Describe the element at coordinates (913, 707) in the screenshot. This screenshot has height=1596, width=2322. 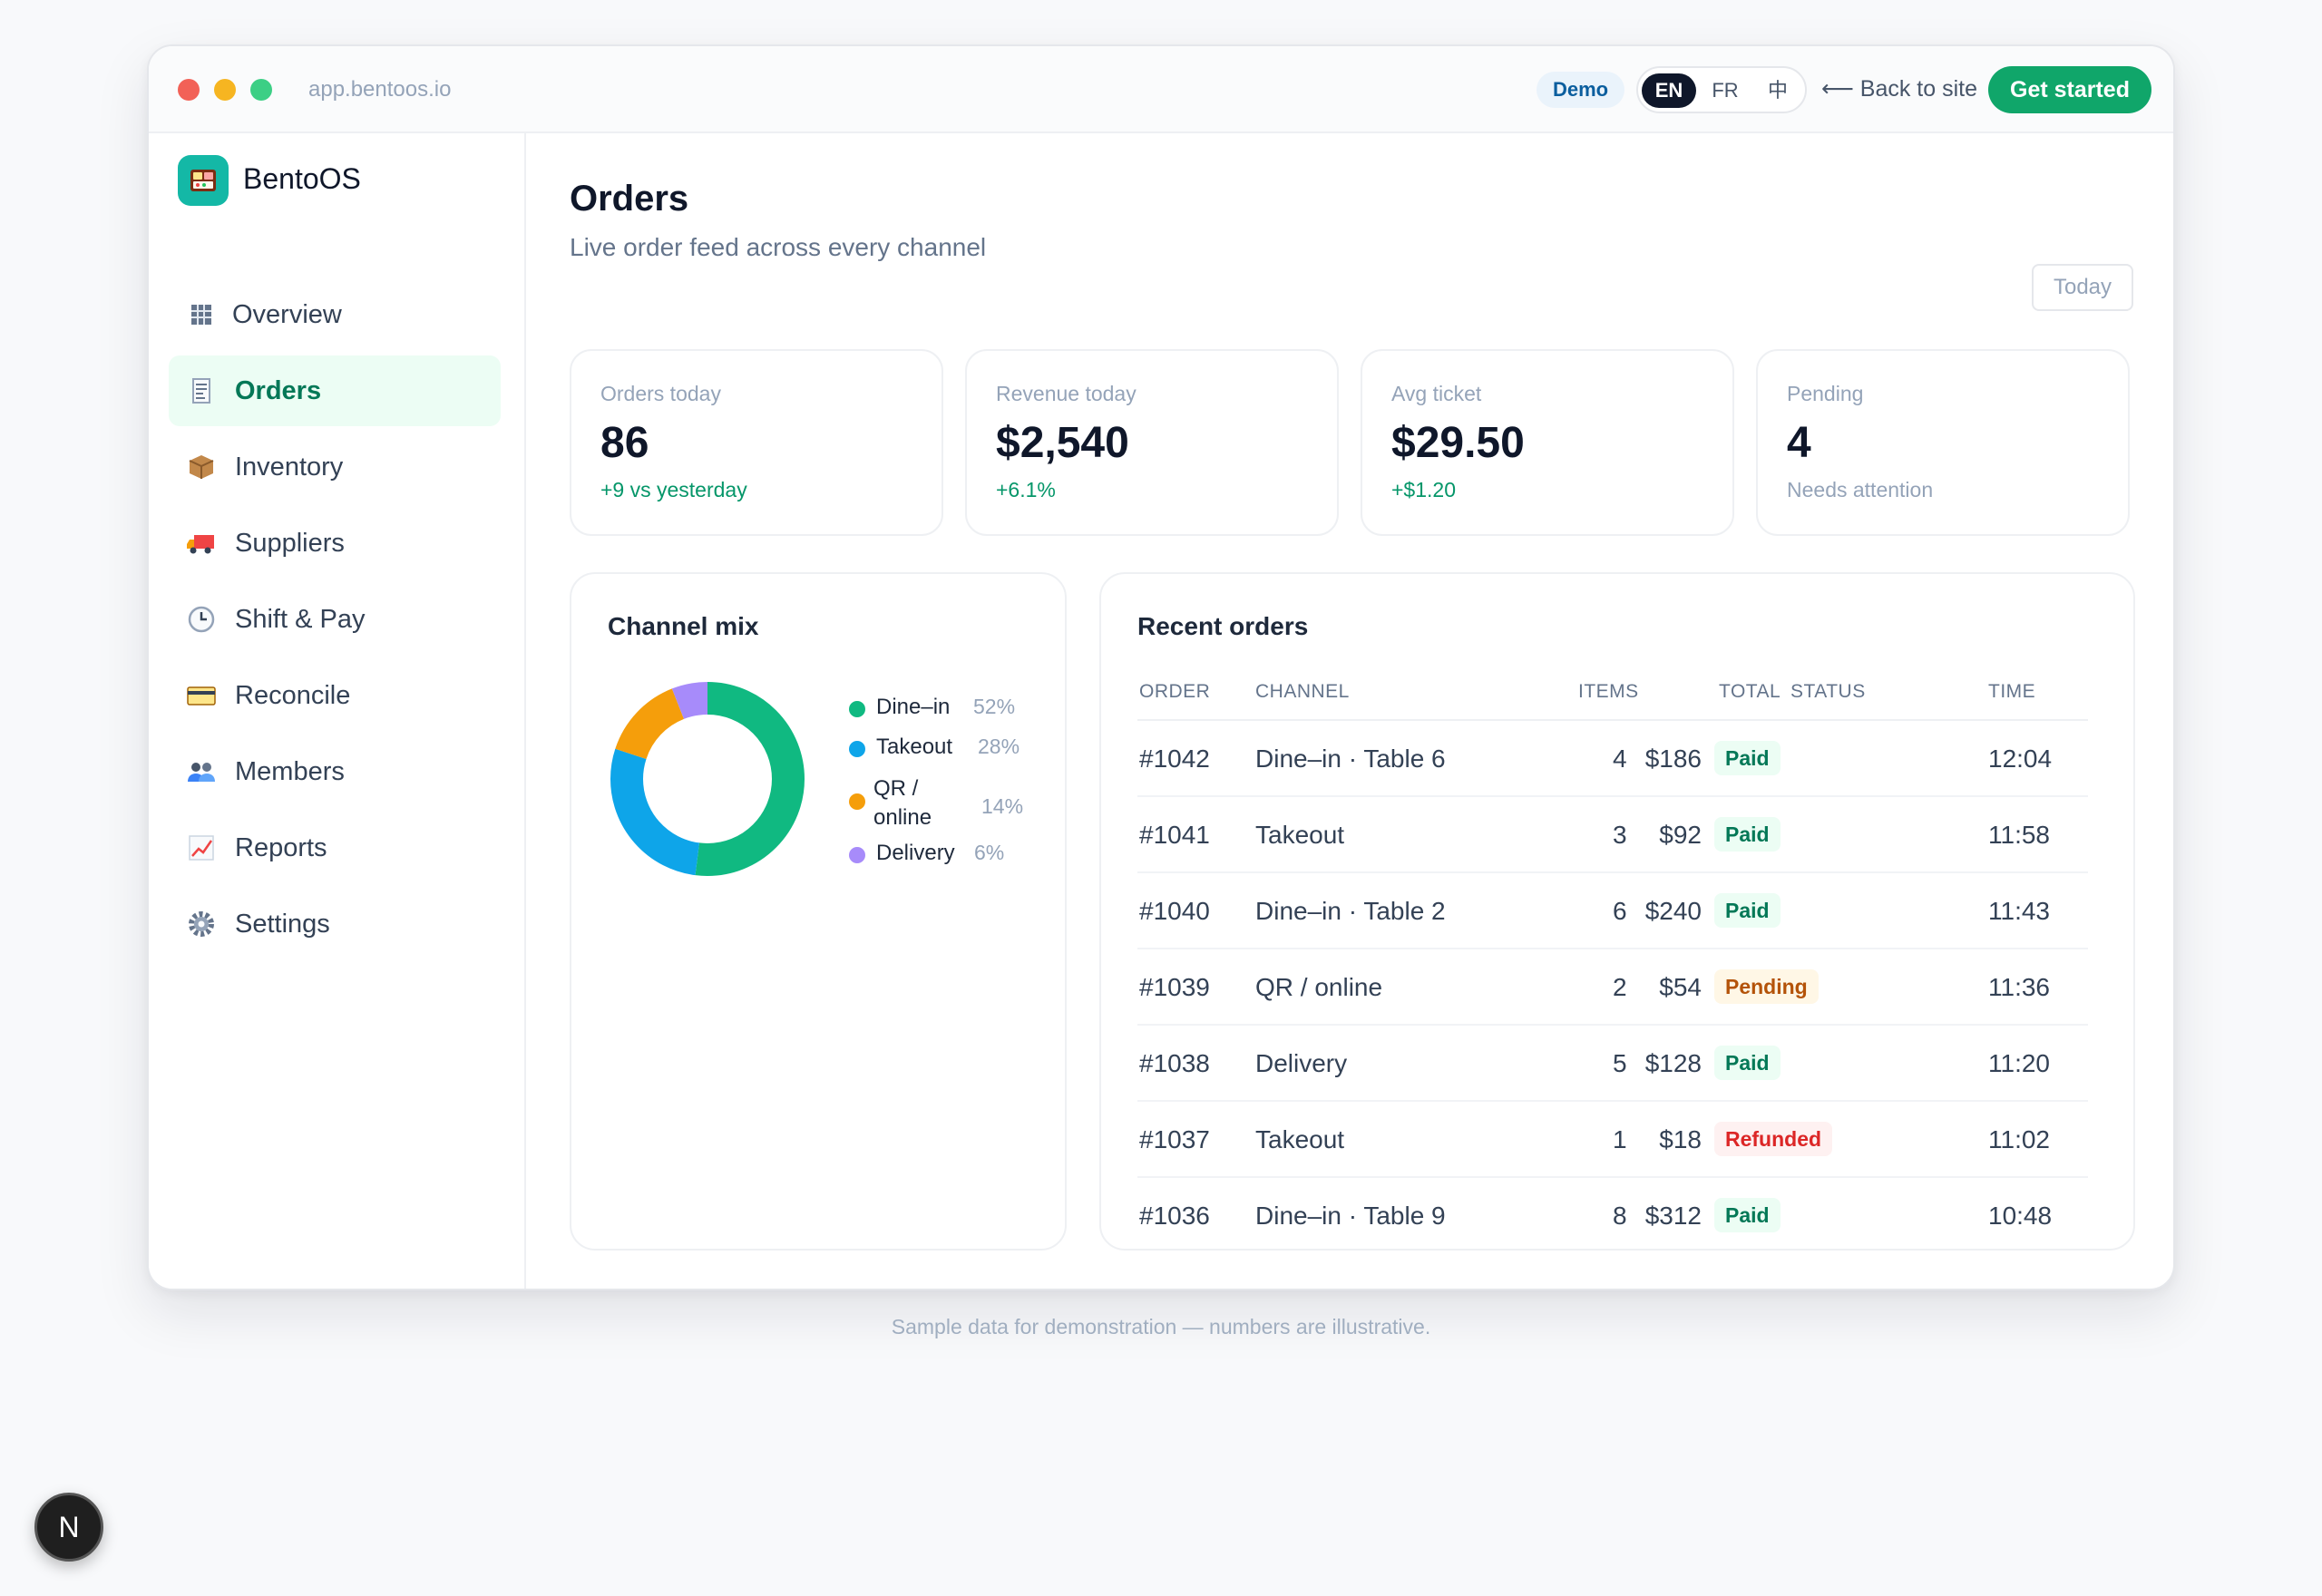
I see `legend-name: Dine–in` at that location.